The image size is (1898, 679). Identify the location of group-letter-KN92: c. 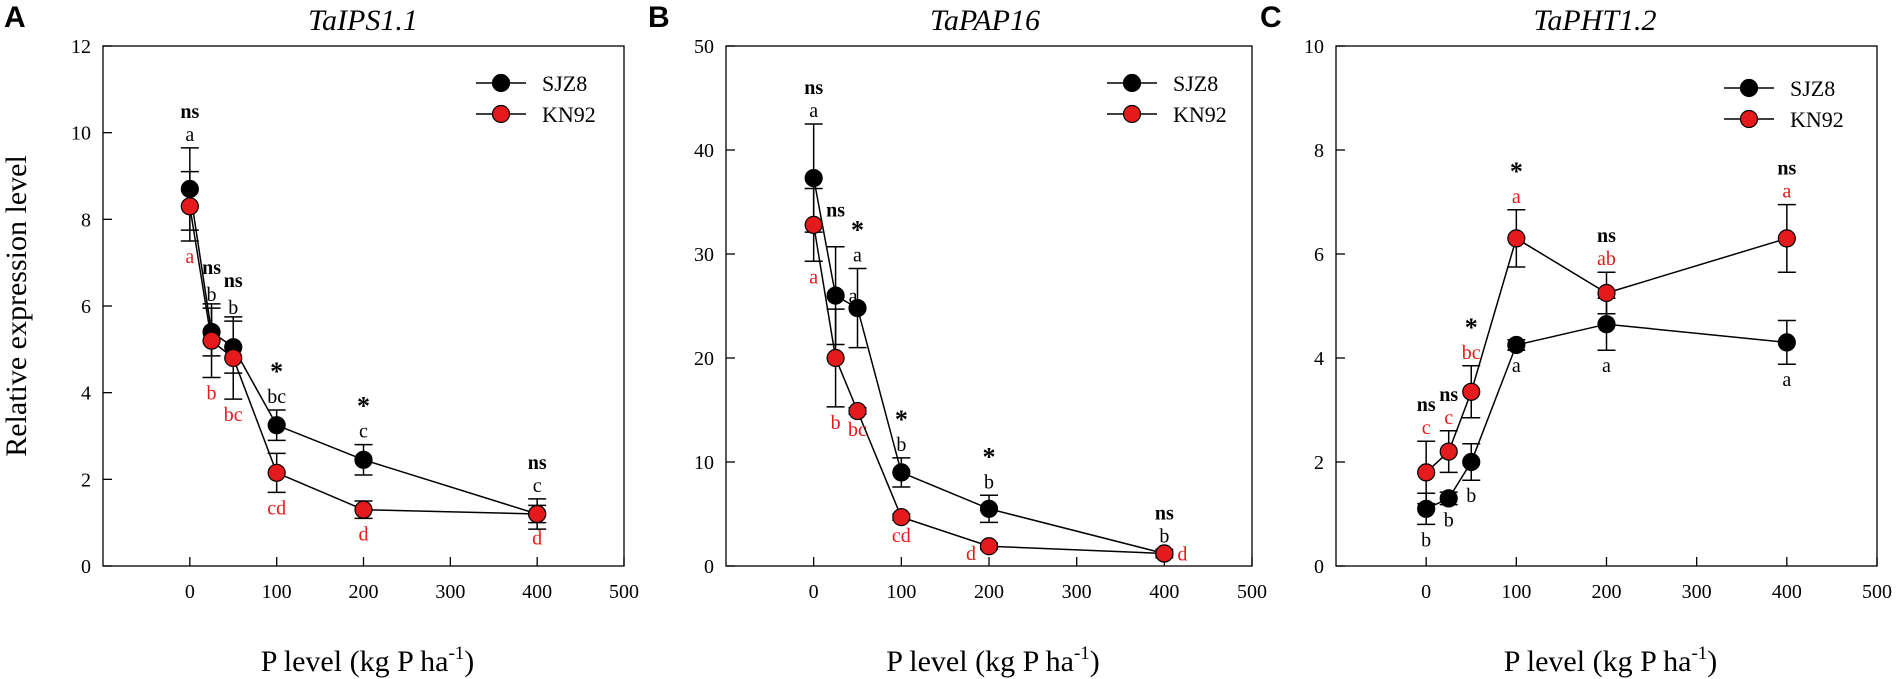
(1448, 418).